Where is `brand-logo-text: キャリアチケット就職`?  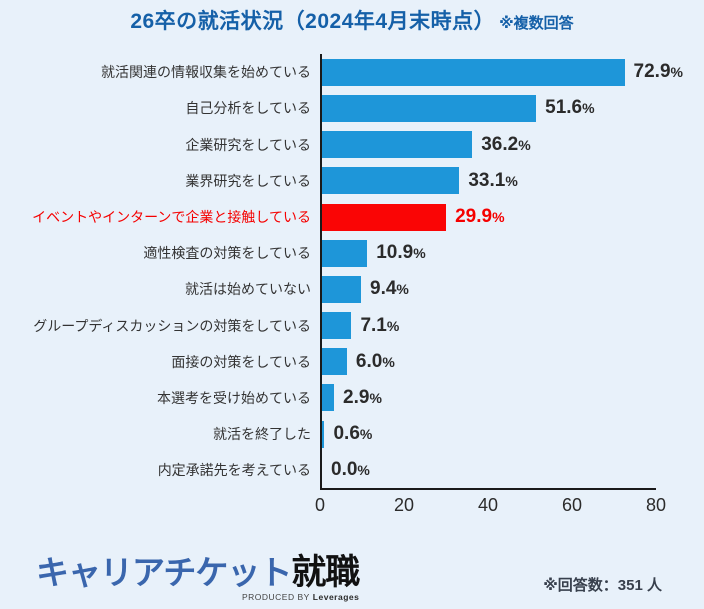
brand-logo-text: キャリアチケット就職 is located at coordinates (198, 572).